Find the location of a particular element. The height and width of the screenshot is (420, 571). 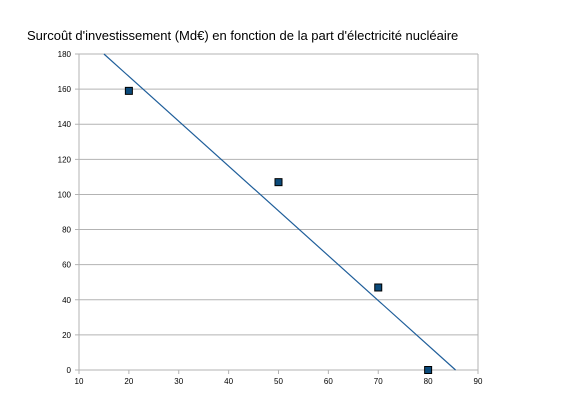

x-tick-label: 90 is located at coordinates (478, 381).